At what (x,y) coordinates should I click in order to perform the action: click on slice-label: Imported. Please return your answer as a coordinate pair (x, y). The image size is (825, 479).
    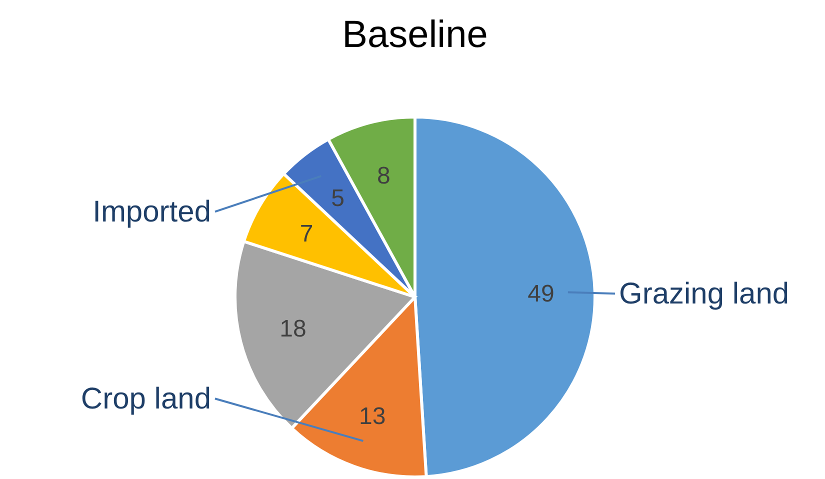
    Looking at the image, I should click on (151, 212).